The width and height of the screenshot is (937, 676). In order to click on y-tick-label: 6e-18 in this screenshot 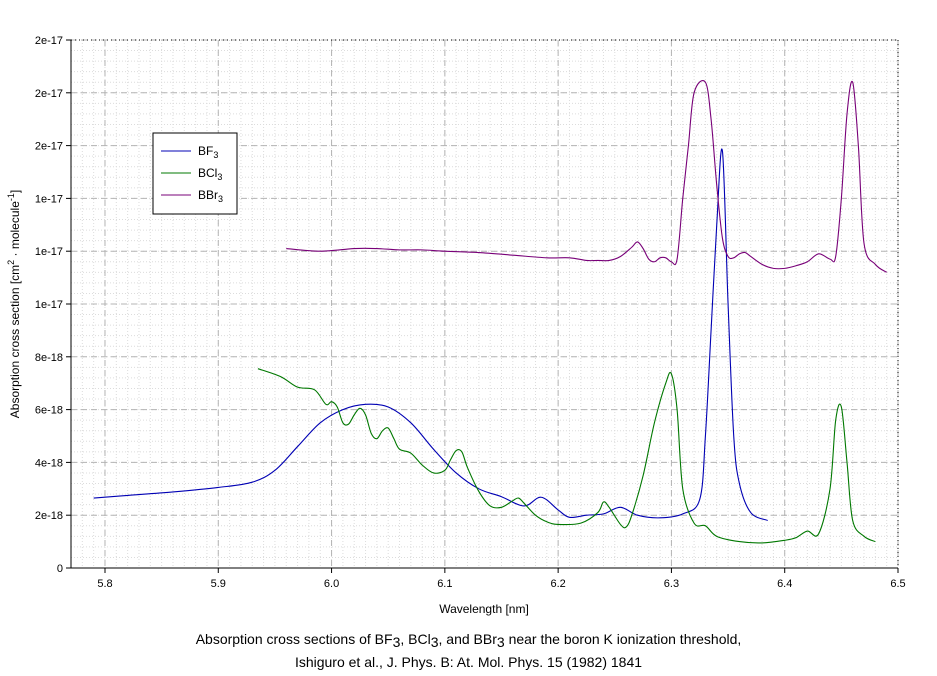, I will do `click(49, 411)`.